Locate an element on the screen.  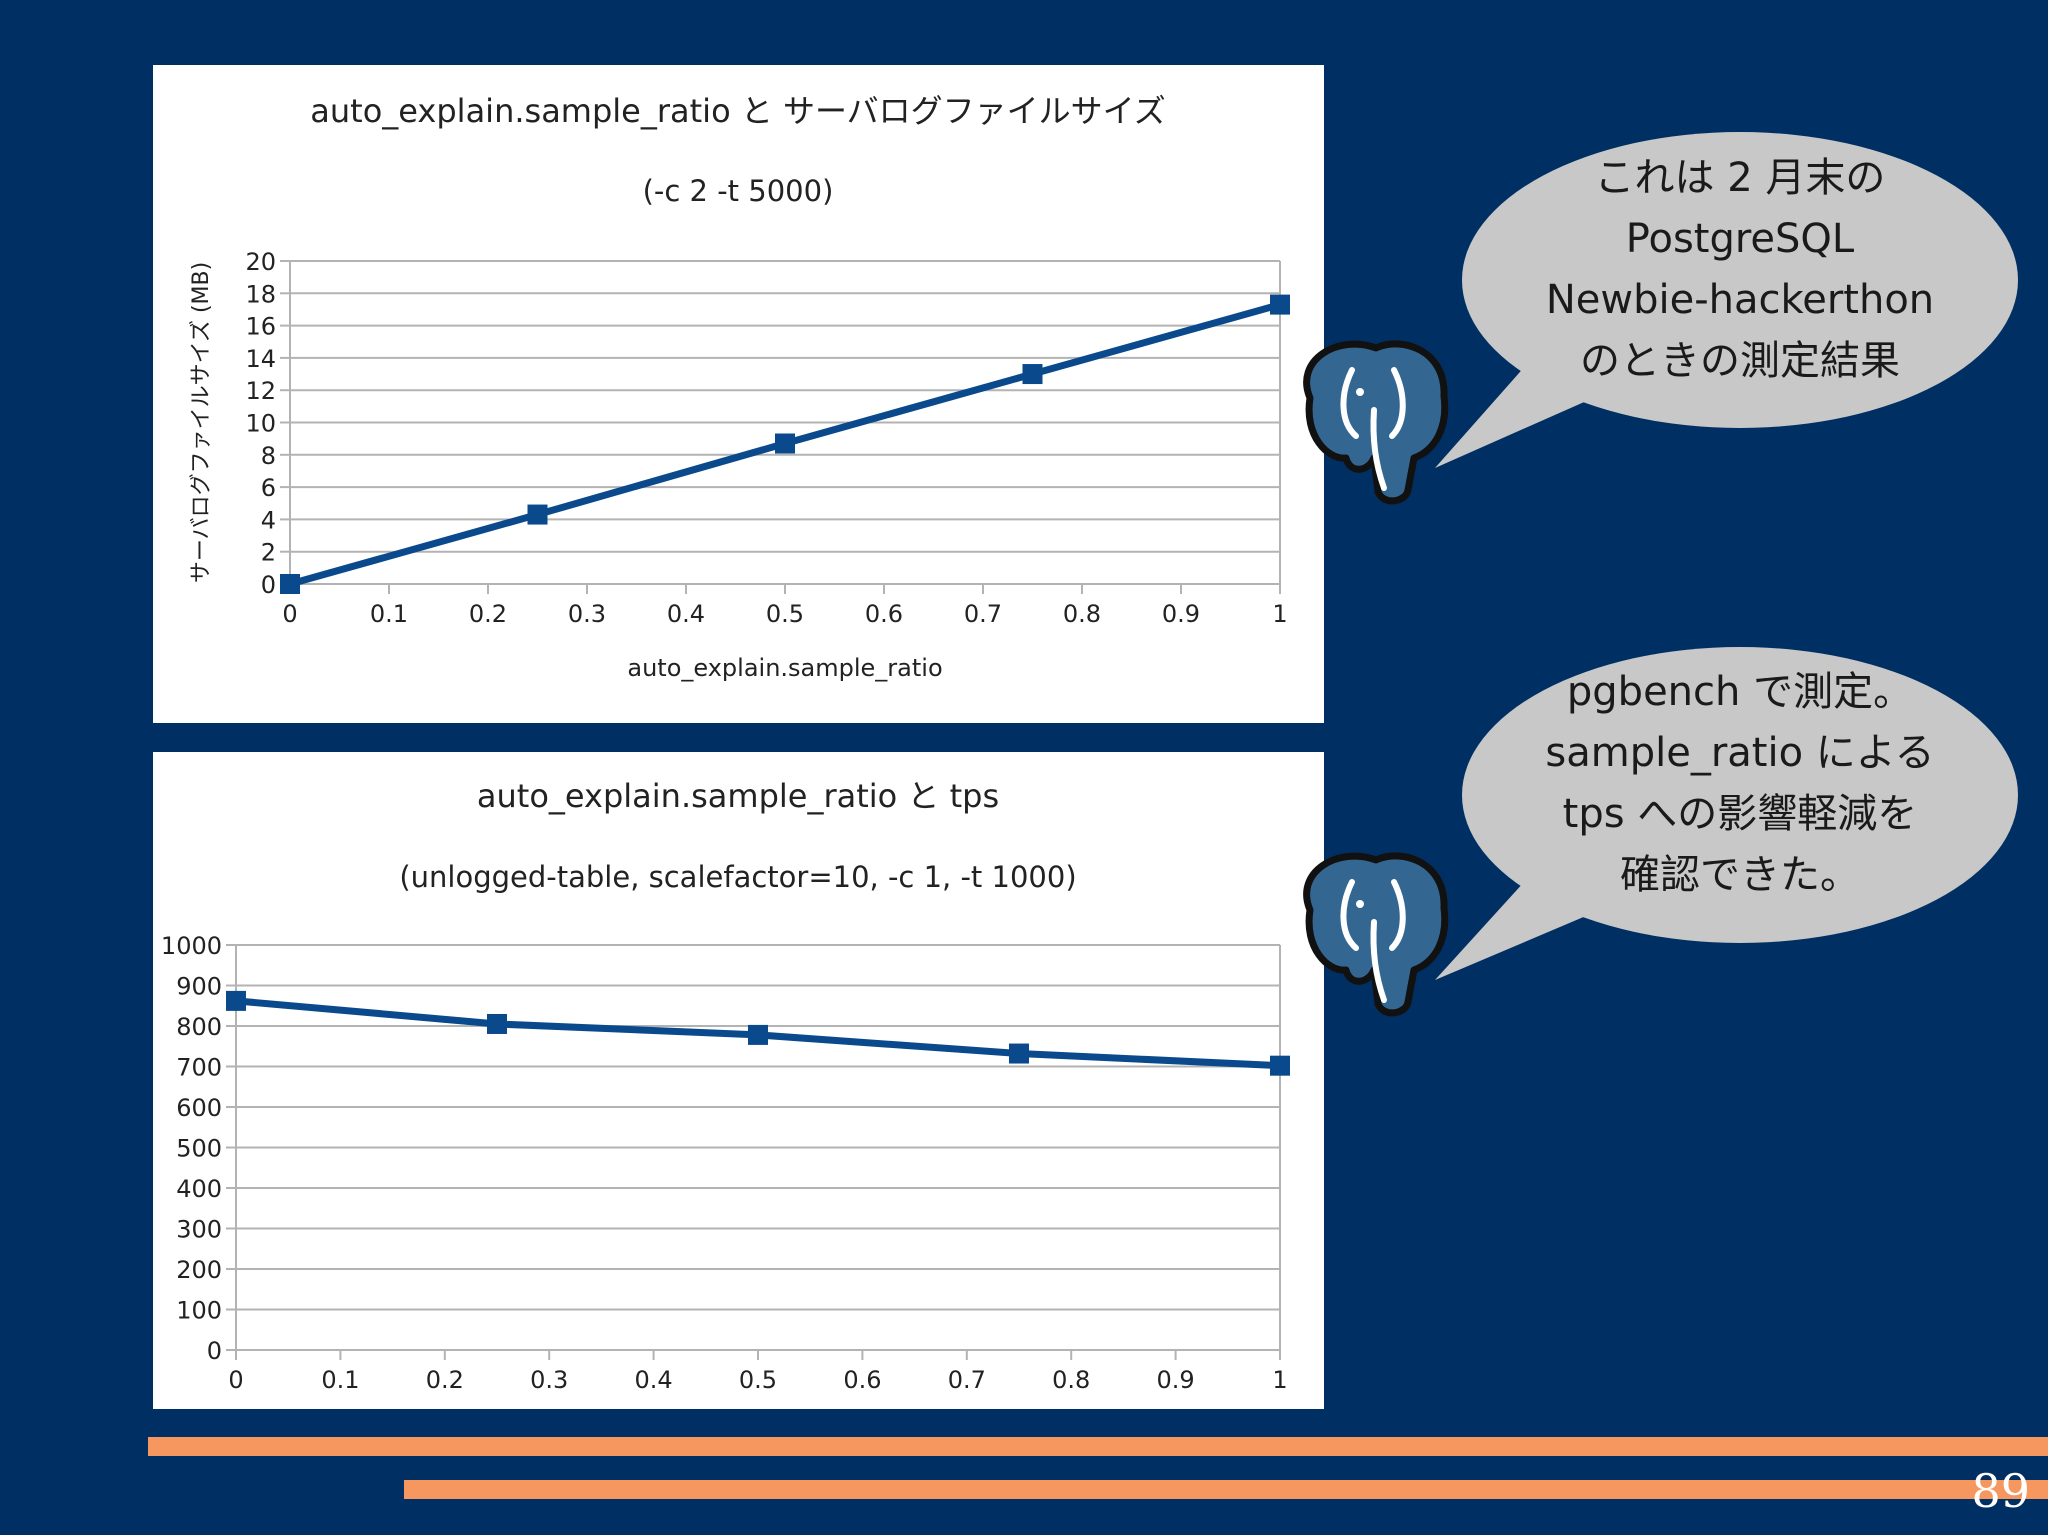
chart-title: auto_explain.sample_ratio と tps is located at coordinates (738, 796).